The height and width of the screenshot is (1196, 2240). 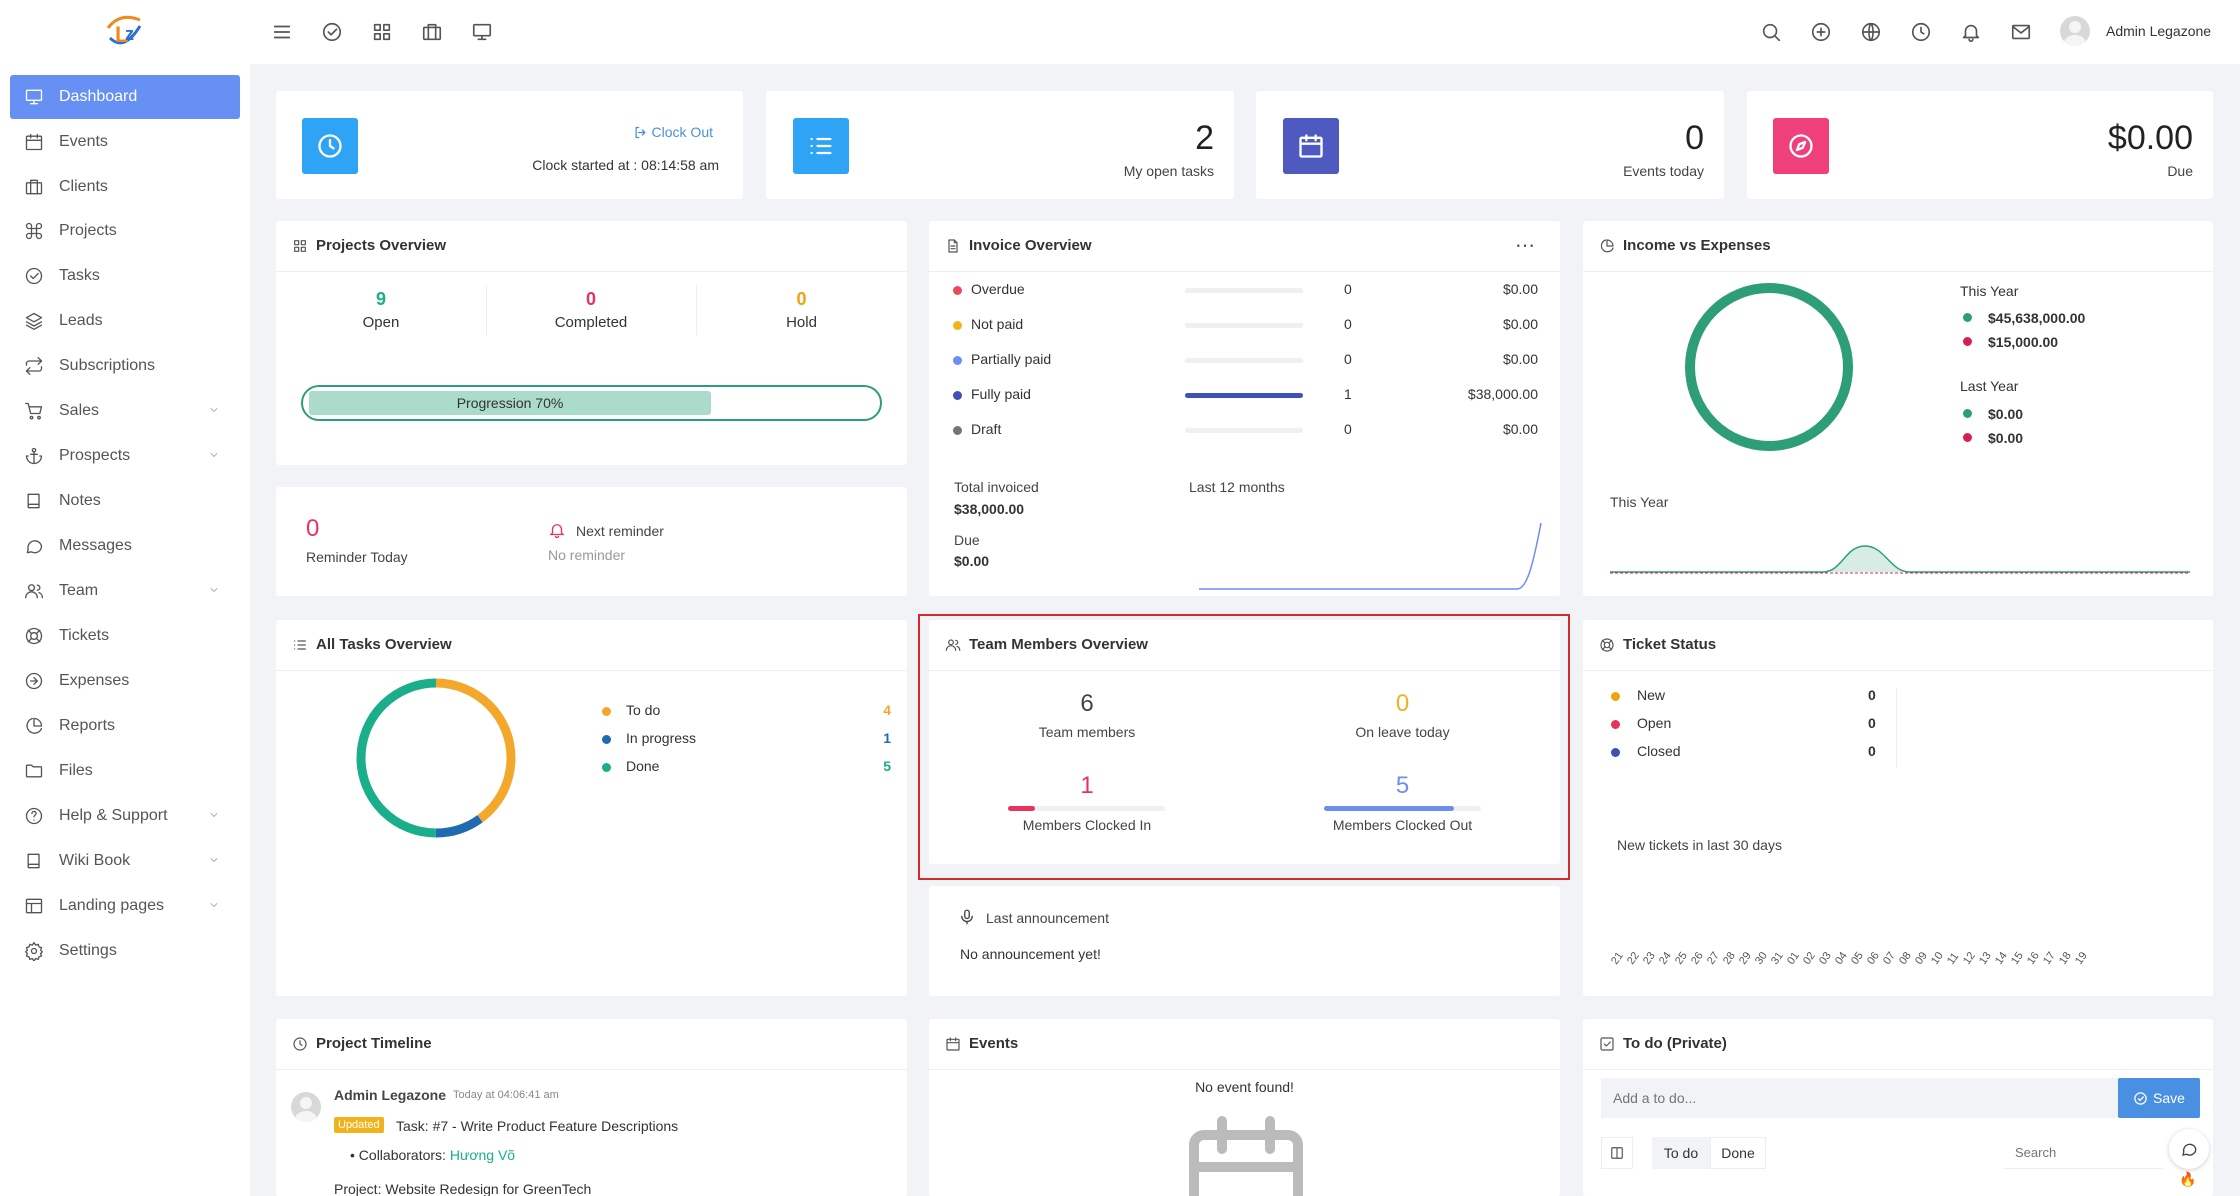 What do you see at coordinates (590, 299) in the screenshot?
I see `projects-completed-count: 0` at bounding box center [590, 299].